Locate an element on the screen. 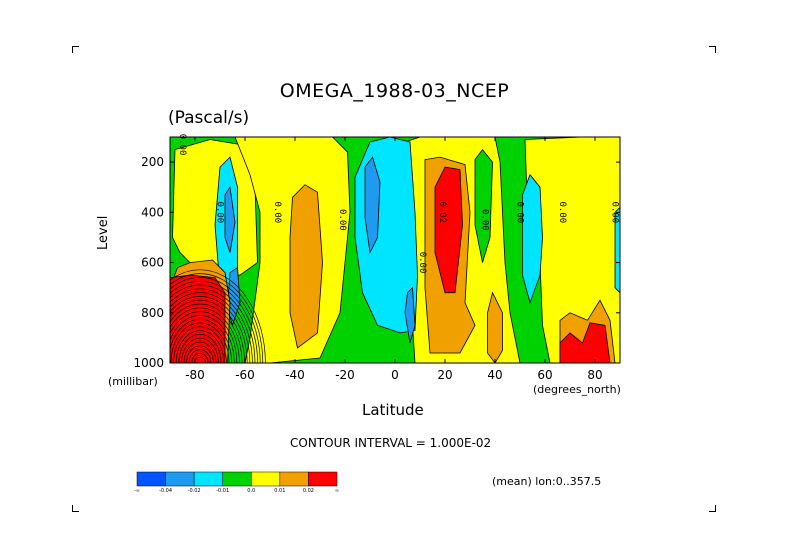 The height and width of the screenshot is (558, 789). colorbar-label: -0.04 is located at coordinates (165, 491).